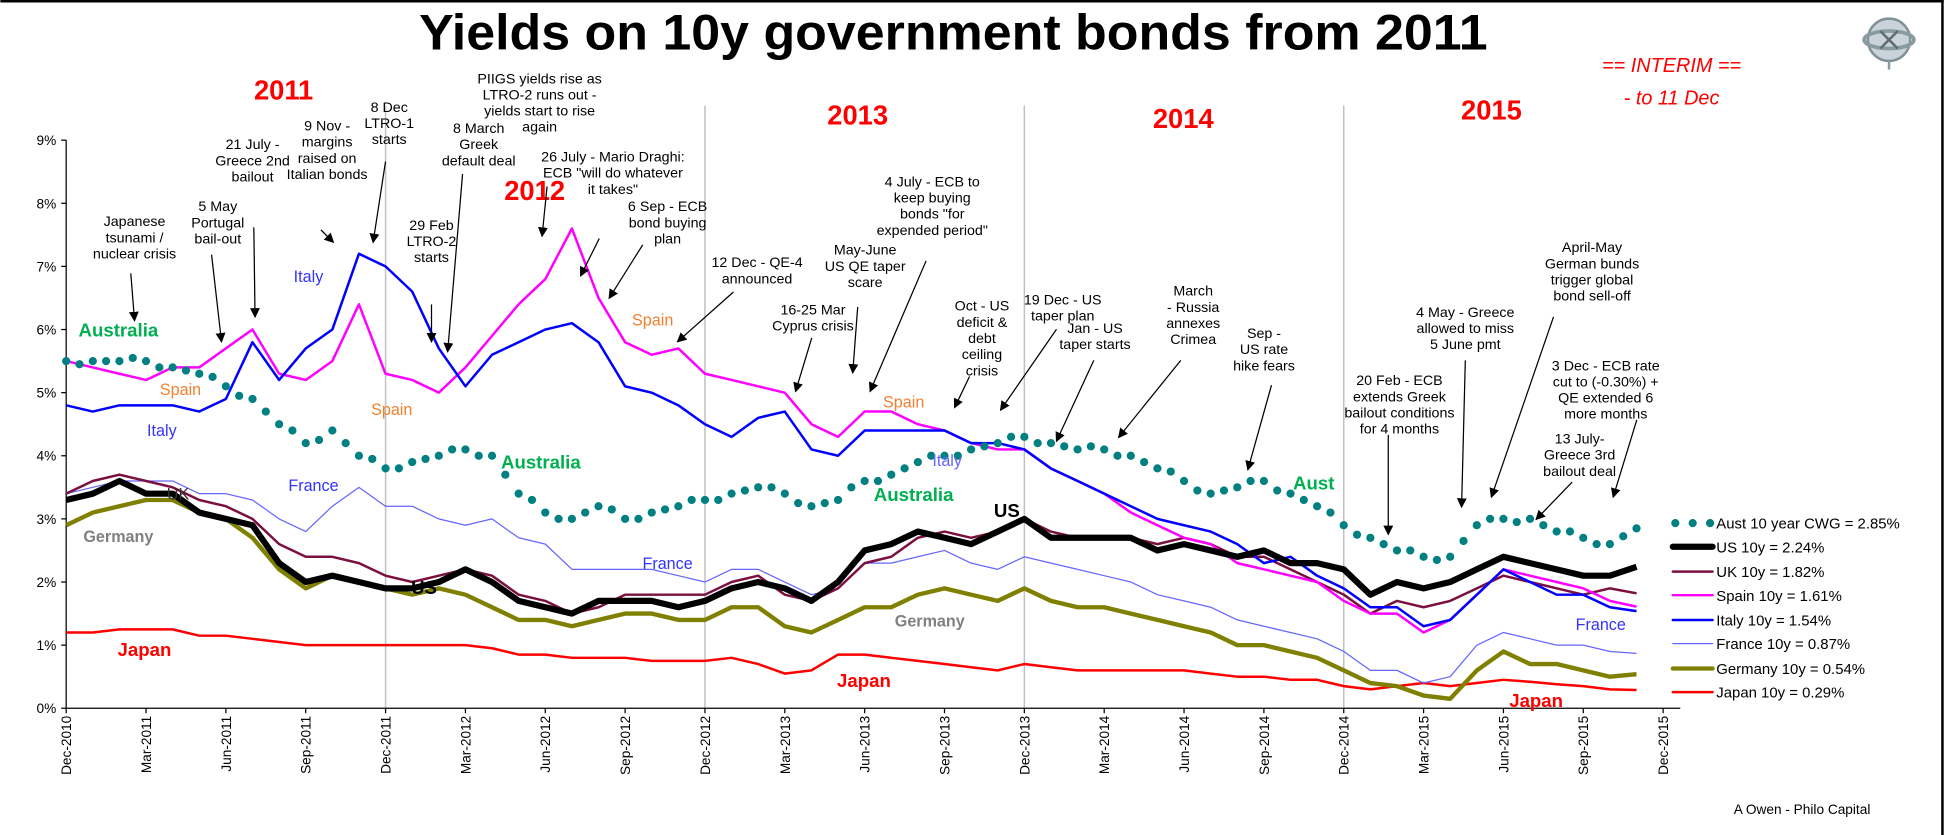 This screenshot has width=1949, height=835. I want to click on annotation-line: nuclear crisis, so click(134, 254).